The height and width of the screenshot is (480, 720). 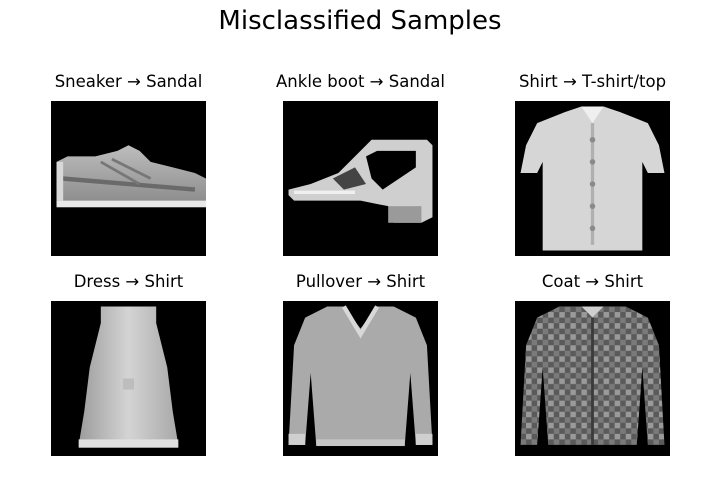 What do you see at coordinates (360, 178) in the screenshot?
I see `ankle-boot-image` at bounding box center [360, 178].